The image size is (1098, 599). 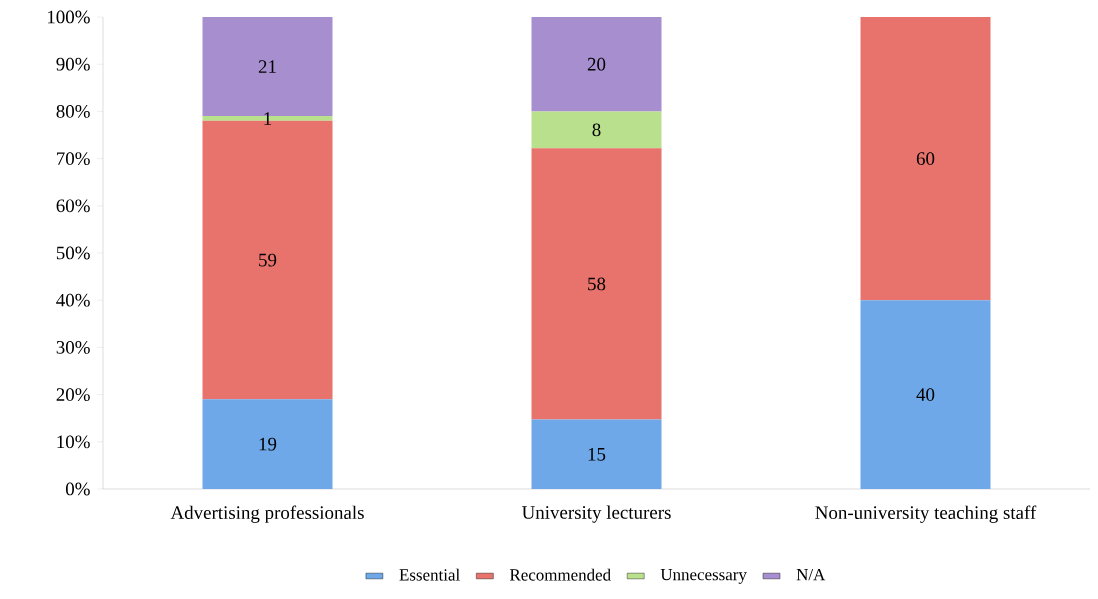 What do you see at coordinates (267, 514) in the screenshot?
I see `x-tick-label: Advertising professionals` at bounding box center [267, 514].